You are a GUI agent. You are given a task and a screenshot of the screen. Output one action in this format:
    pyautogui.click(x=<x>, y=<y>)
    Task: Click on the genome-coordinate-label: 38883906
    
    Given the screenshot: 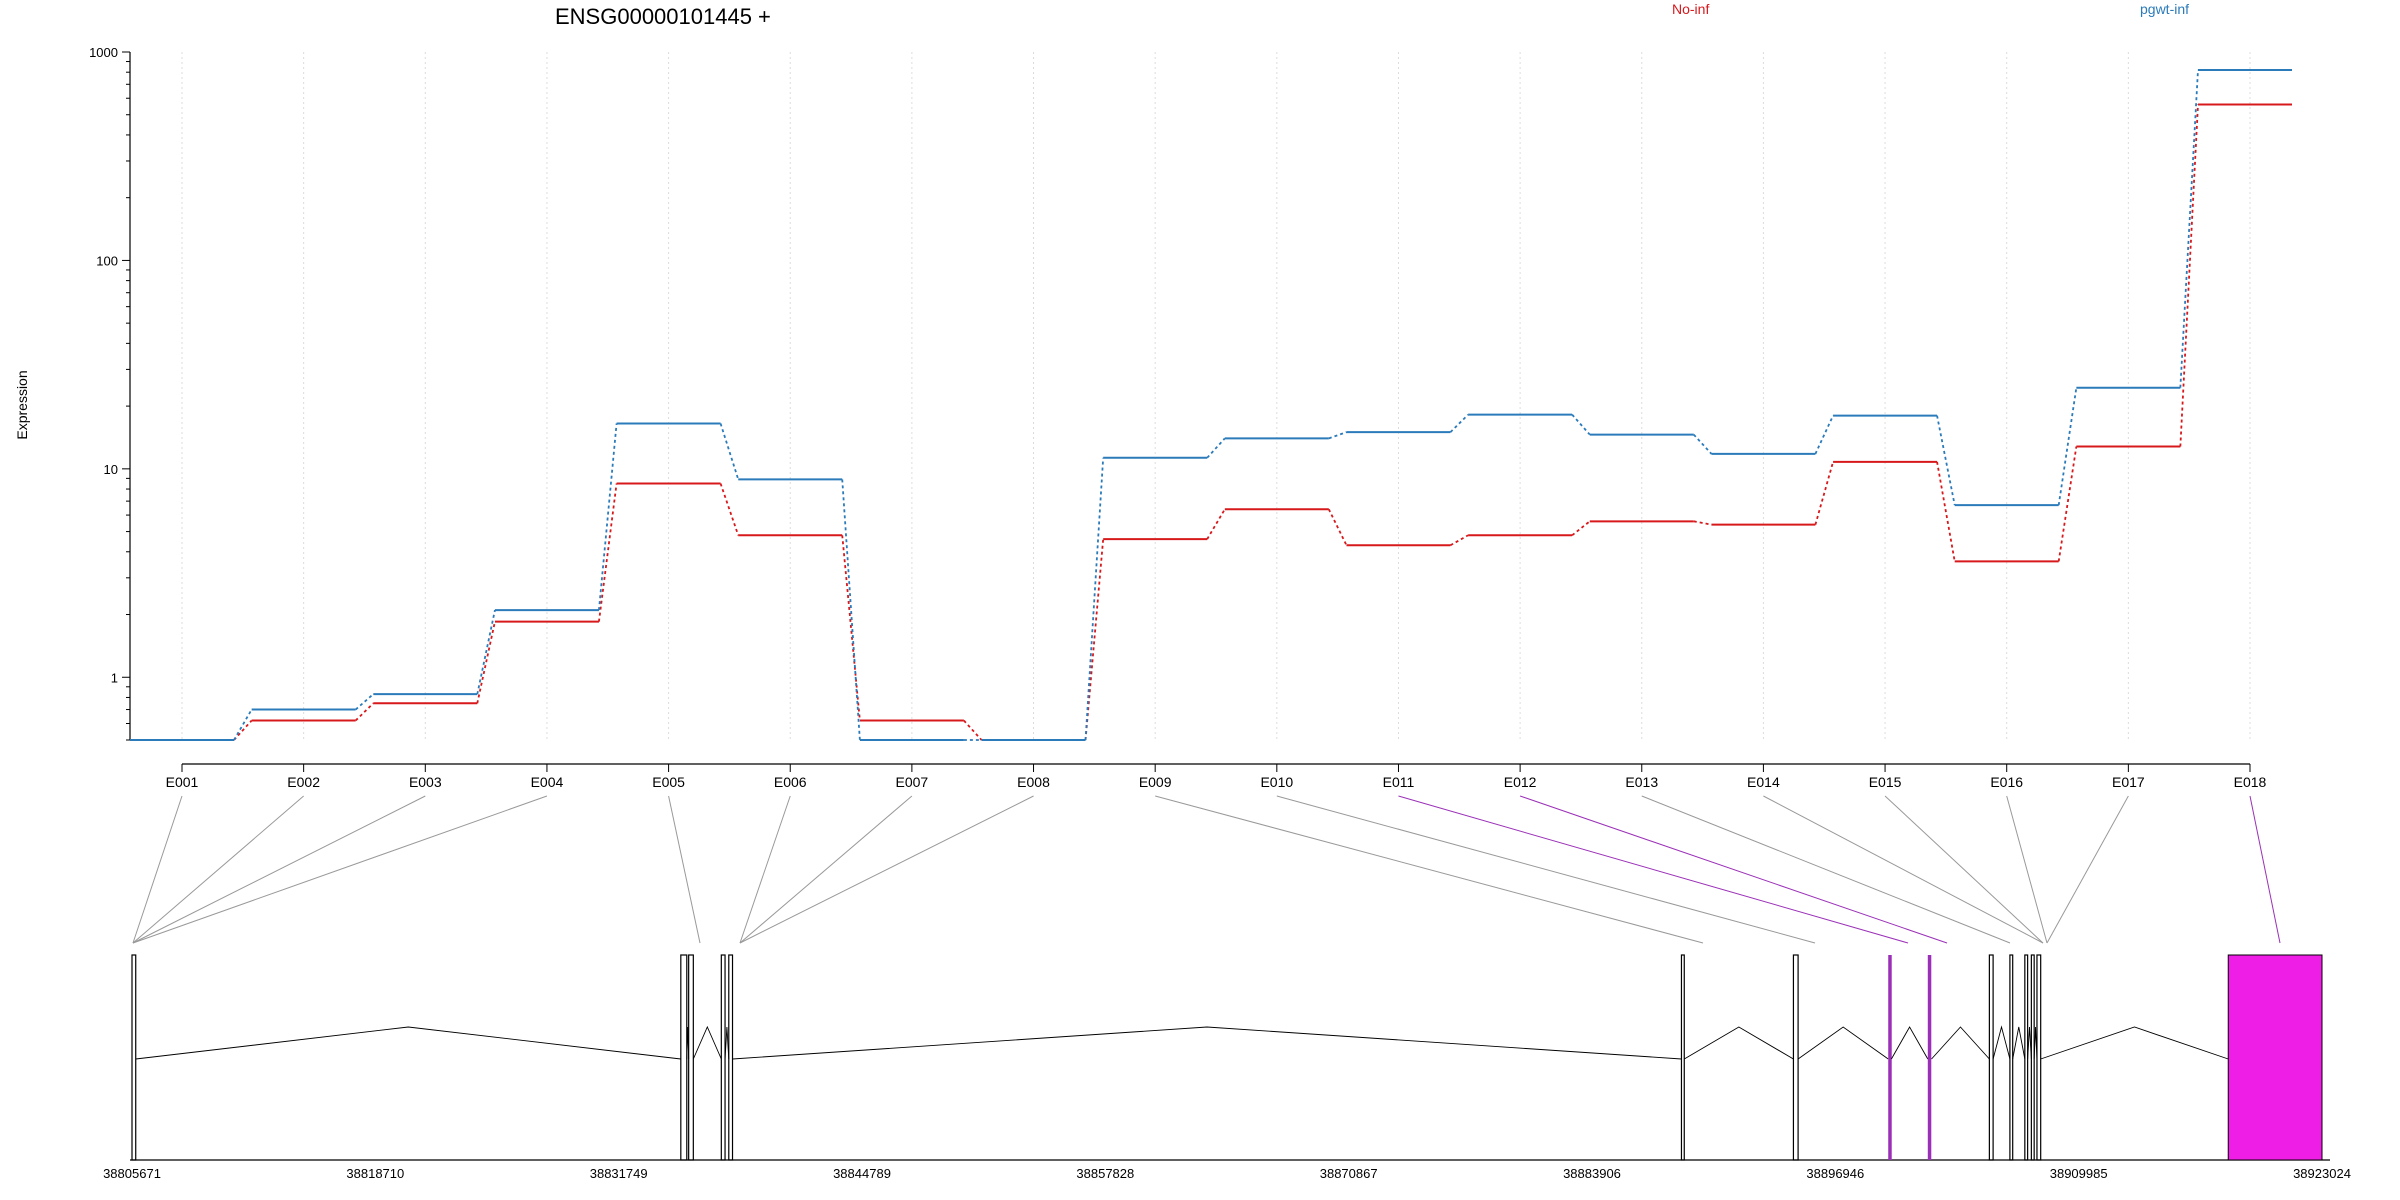 What is the action you would take?
    pyautogui.click(x=1592, y=1173)
    